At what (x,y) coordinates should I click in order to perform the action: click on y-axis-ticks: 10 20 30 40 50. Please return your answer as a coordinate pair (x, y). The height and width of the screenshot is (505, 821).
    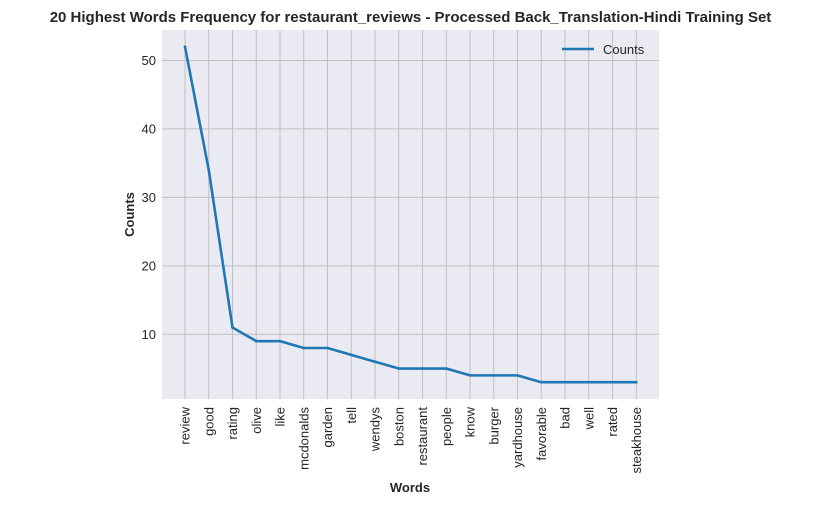
    Looking at the image, I should click on (149, 197).